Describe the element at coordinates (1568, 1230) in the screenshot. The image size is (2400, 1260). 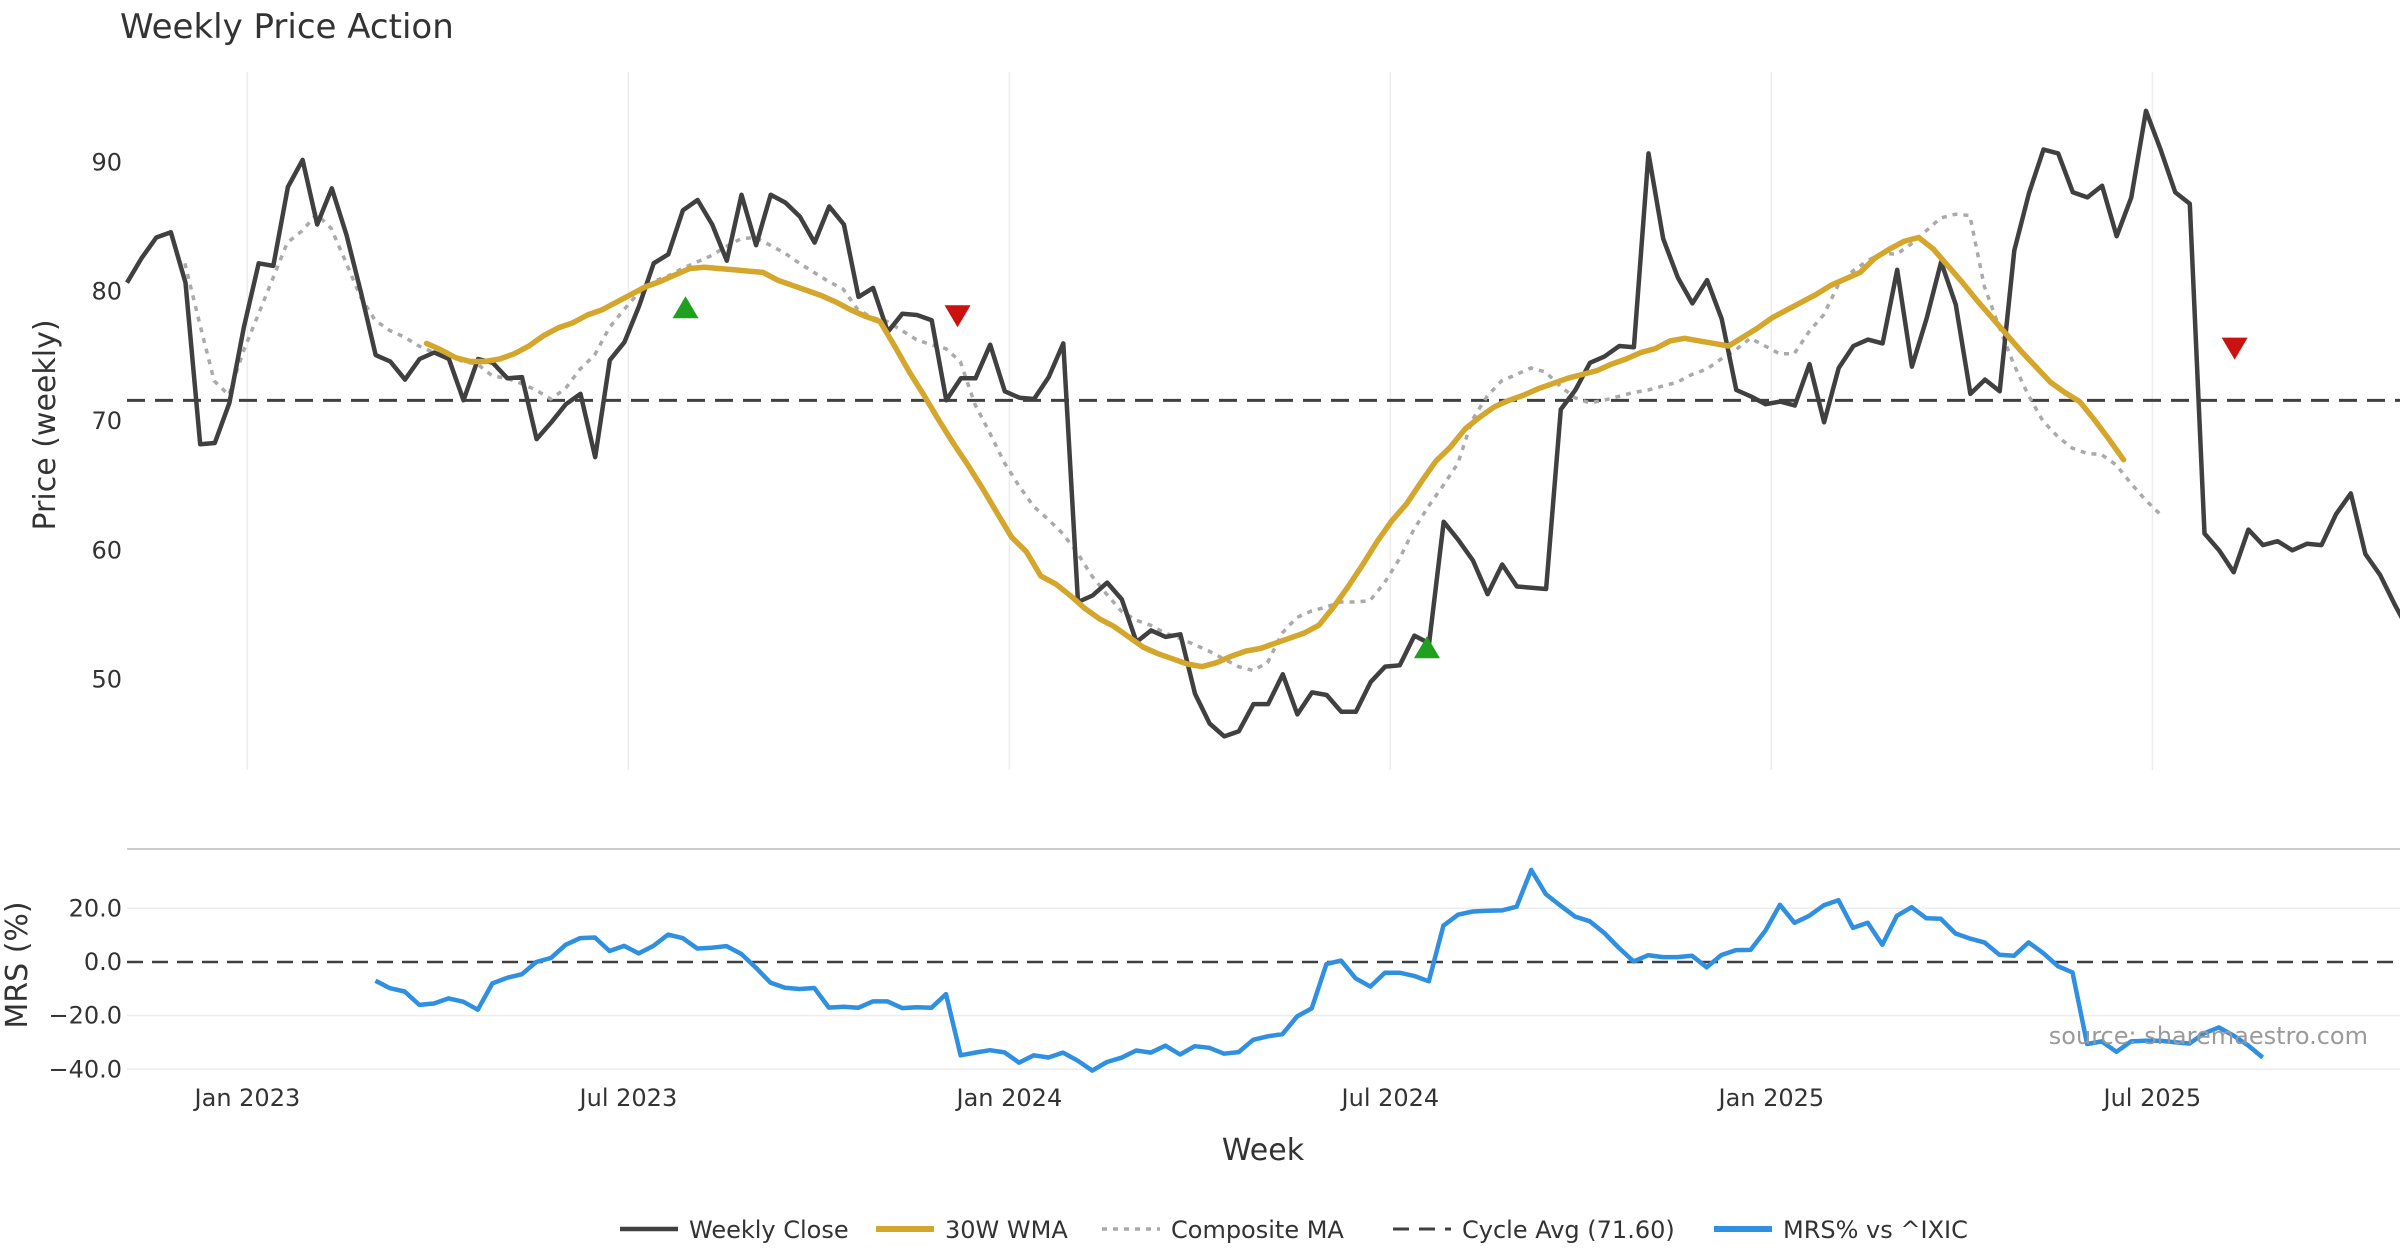
I see `legend-label: Cycle Avg (71.60)` at that location.